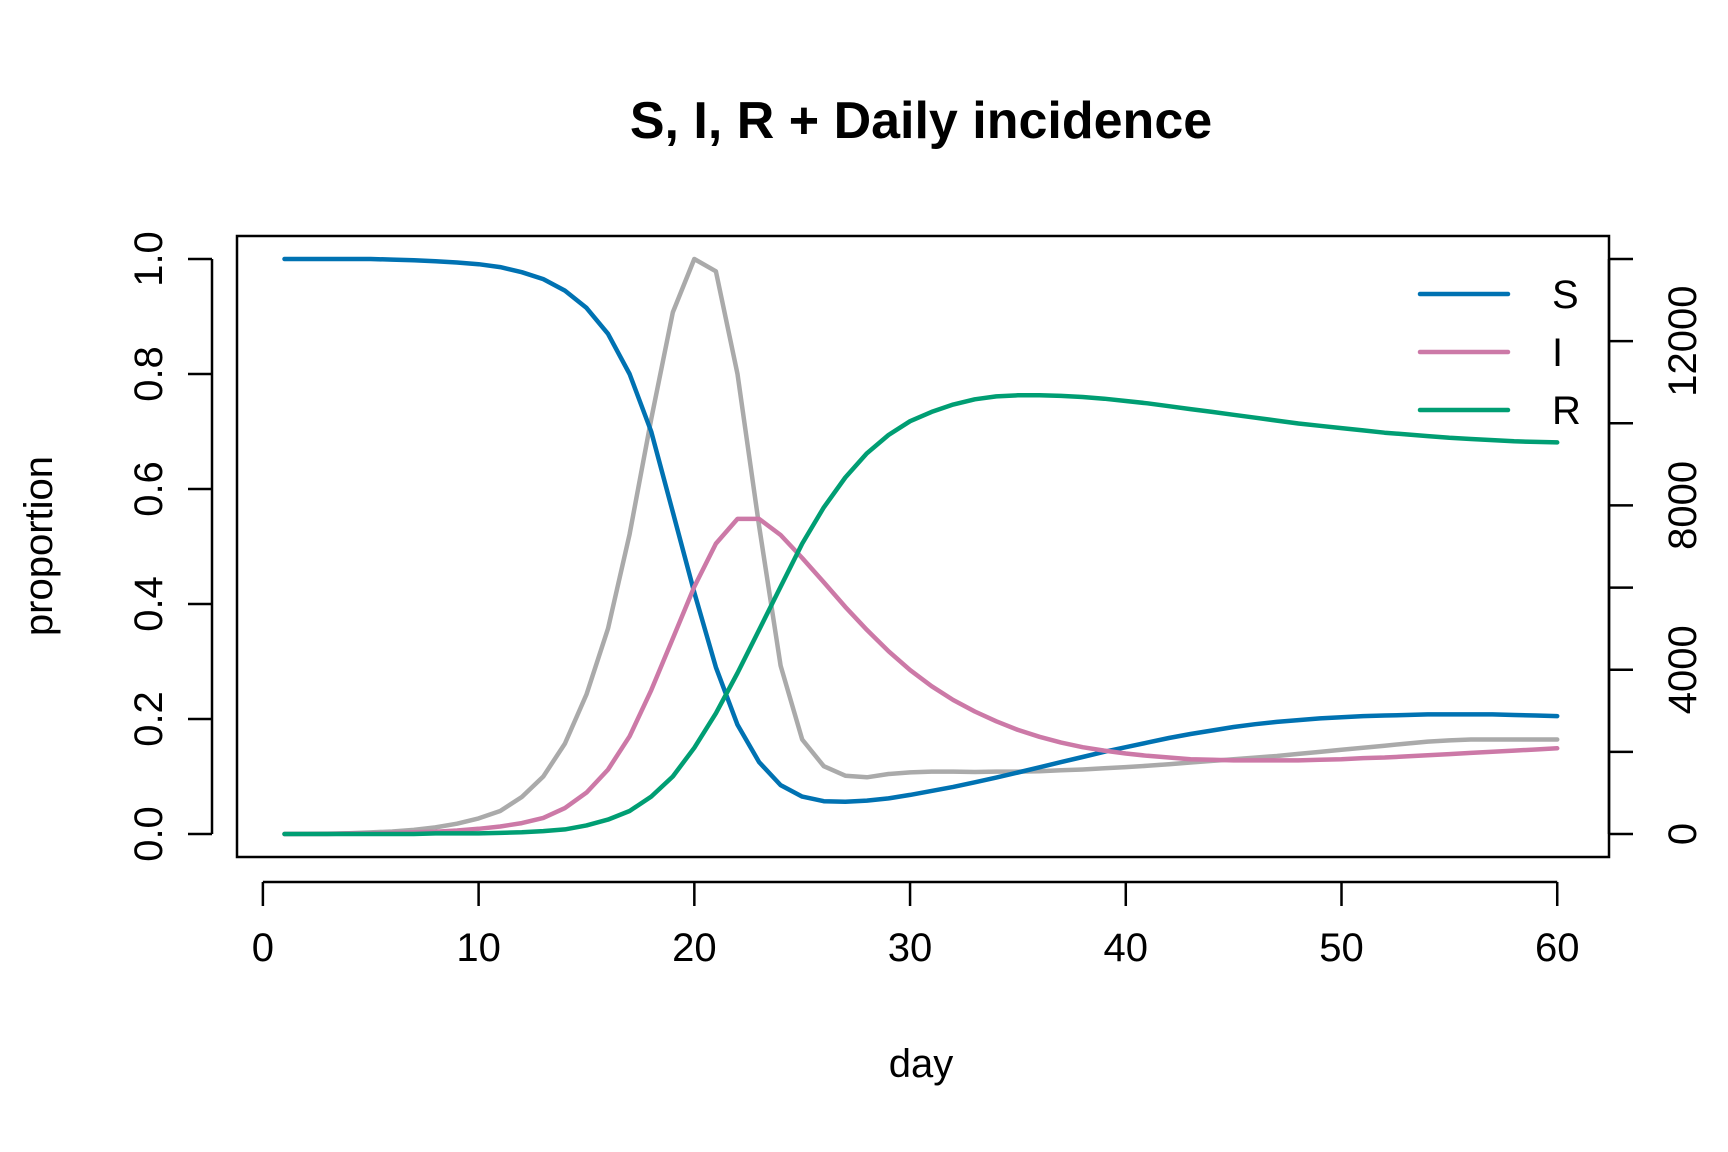  Describe the element at coordinates (149, 719) in the screenshot. I see `y-tick-label: 0.2` at that location.